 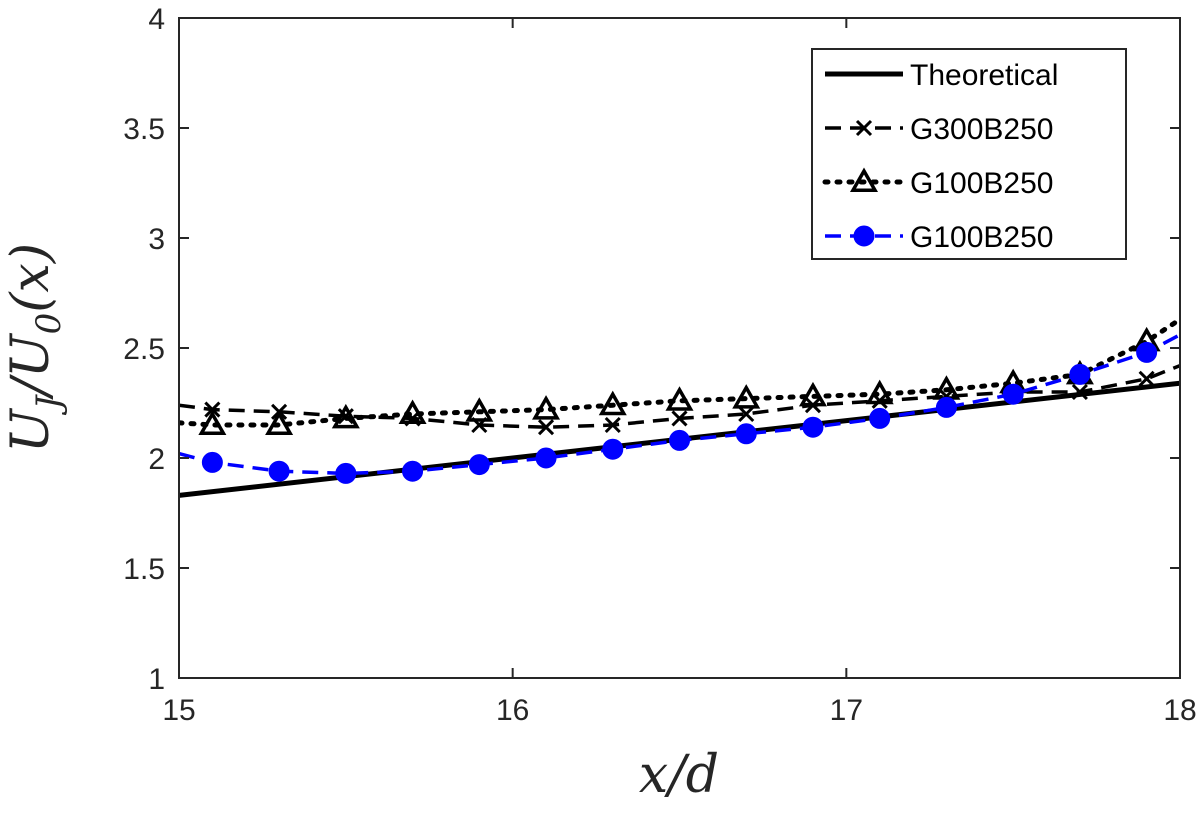 What do you see at coordinates (144, 129) in the screenshot?
I see `y-tick-label: 3.5` at bounding box center [144, 129].